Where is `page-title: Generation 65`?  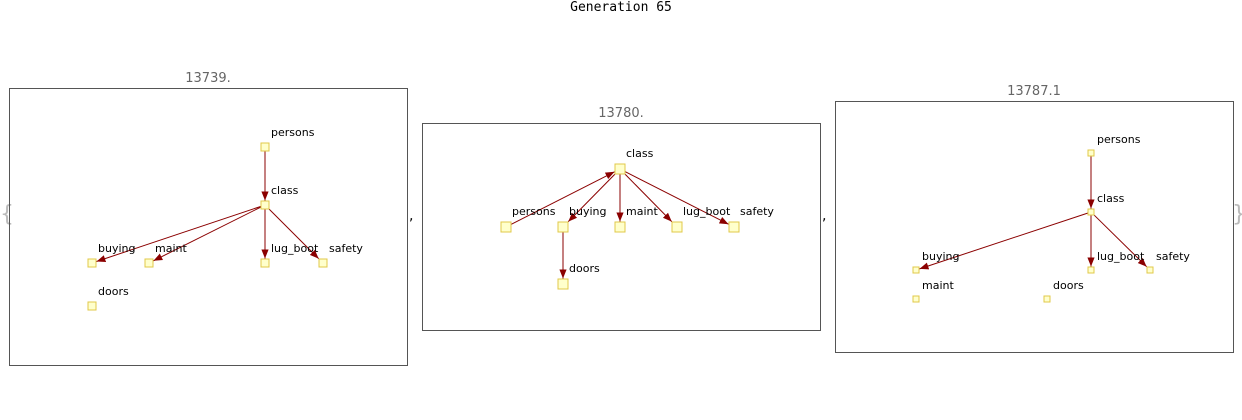
page-title: Generation 65 is located at coordinates (621, 7).